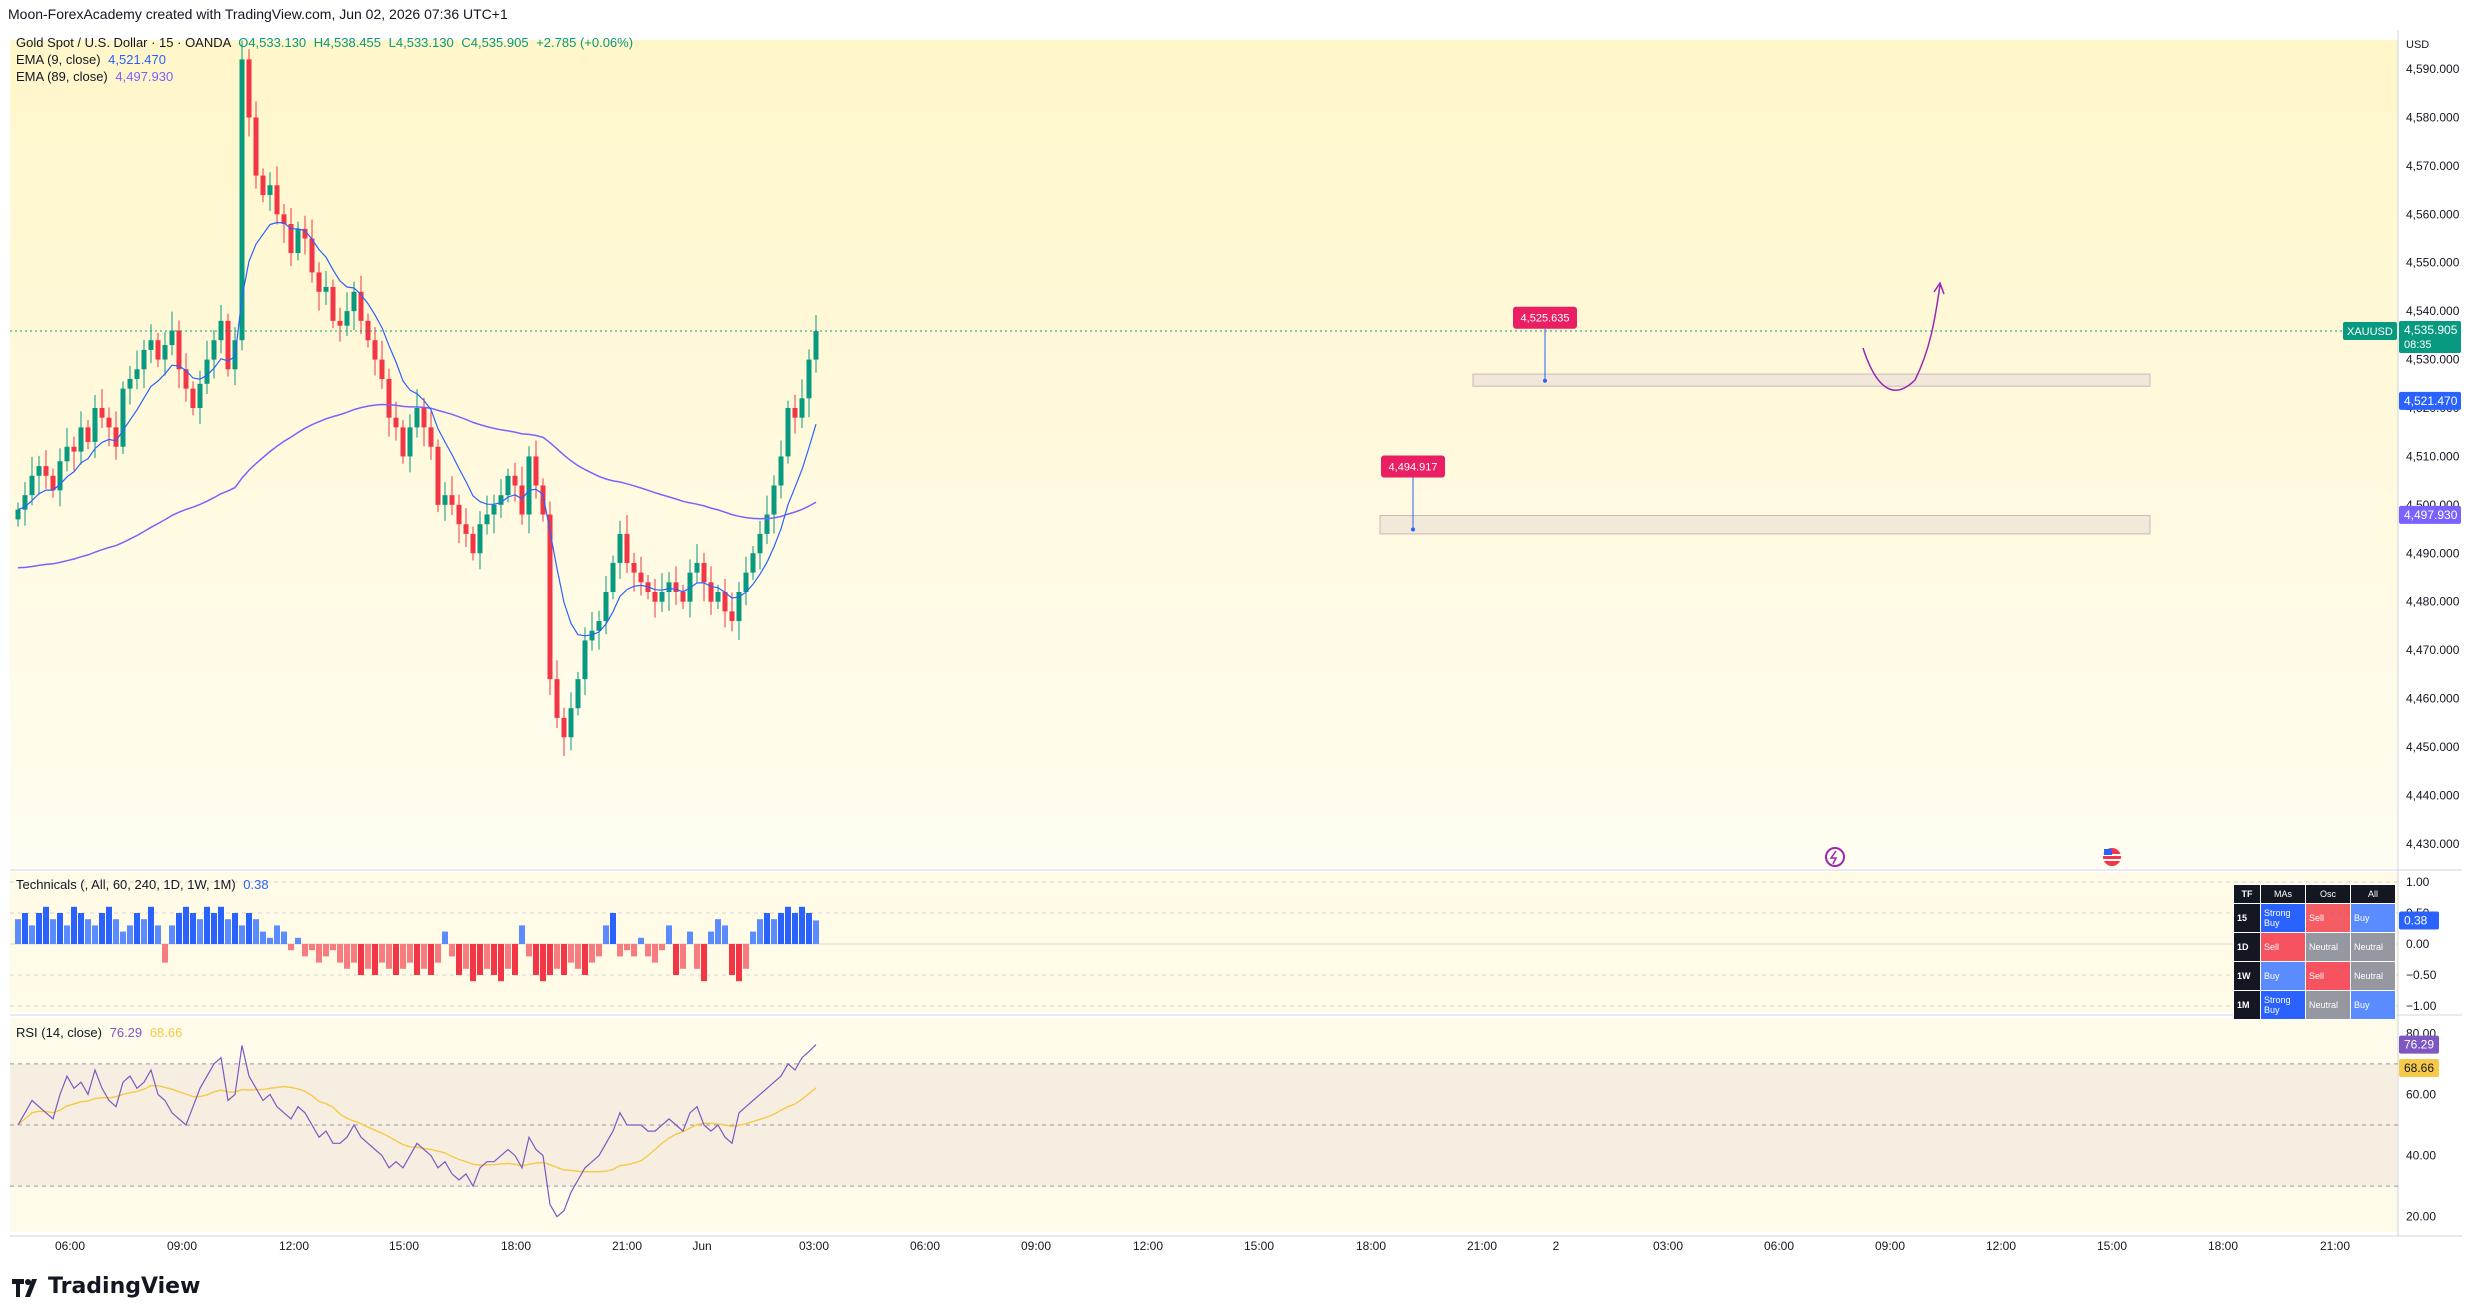 The image size is (2475, 1311). What do you see at coordinates (2112, 1246) in the screenshot?
I see `time-tick-label: 15:00` at bounding box center [2112, 1246].